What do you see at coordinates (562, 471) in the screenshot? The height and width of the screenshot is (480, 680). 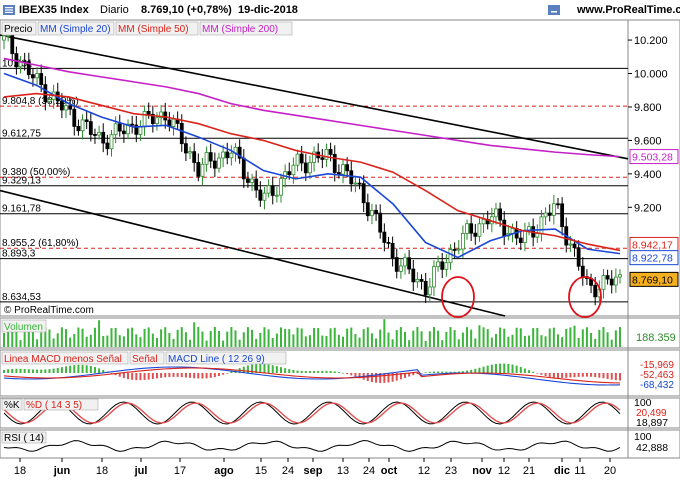 I see `x-tick-label: dic` at bounding box center [562, 471].